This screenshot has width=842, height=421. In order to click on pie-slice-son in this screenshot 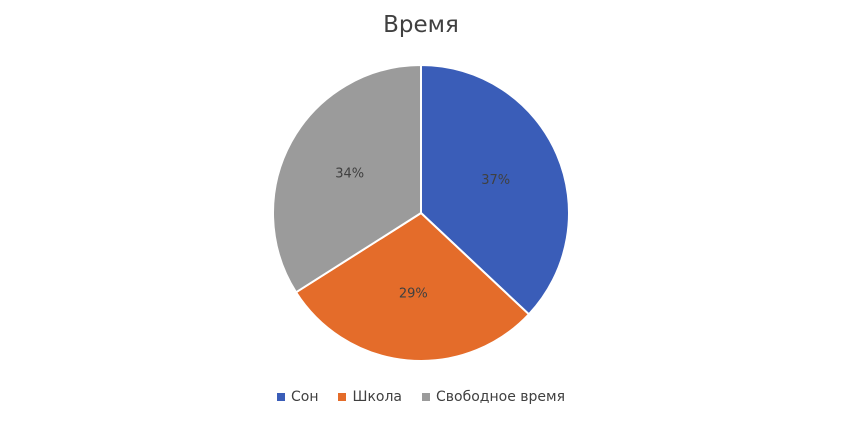, I will do `click(495, 189)`.